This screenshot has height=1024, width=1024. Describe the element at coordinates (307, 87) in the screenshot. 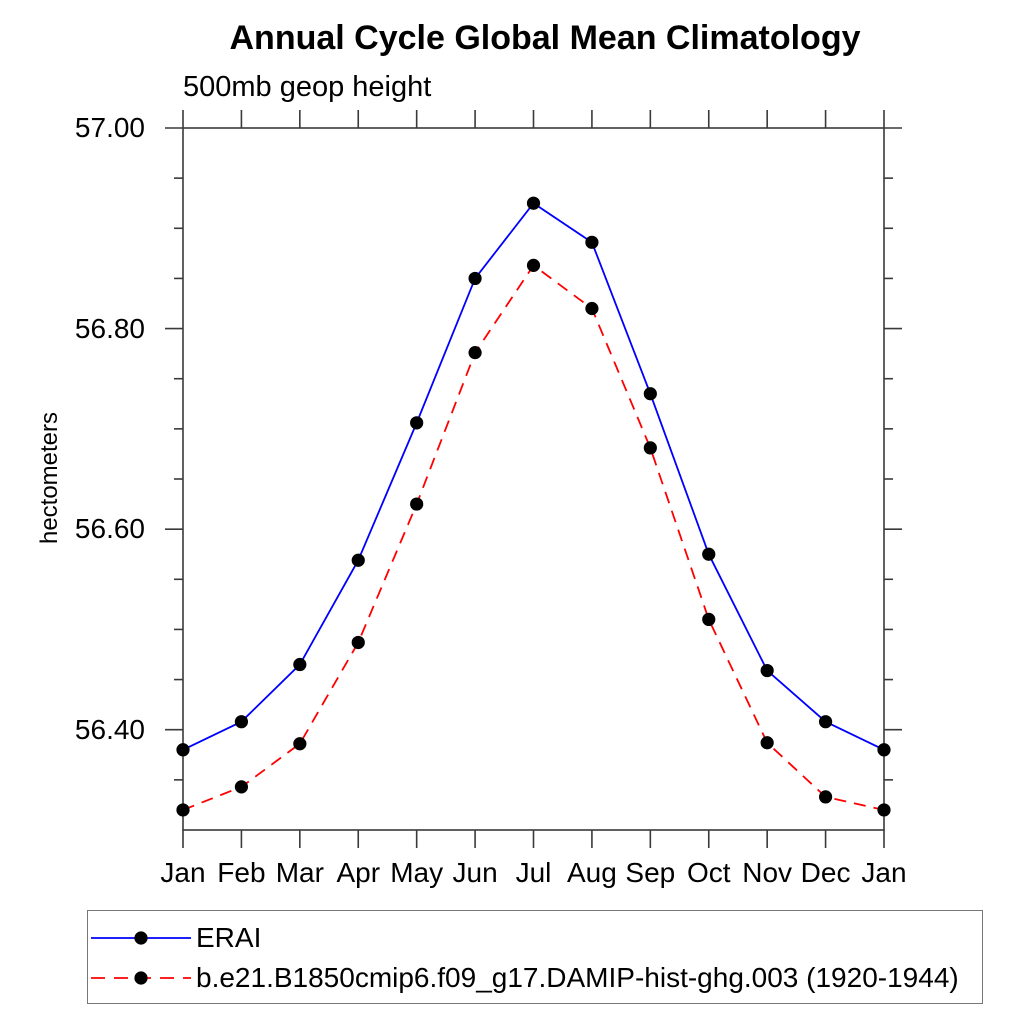

I see `chart-subtitle: 500mb geop height` at that location.